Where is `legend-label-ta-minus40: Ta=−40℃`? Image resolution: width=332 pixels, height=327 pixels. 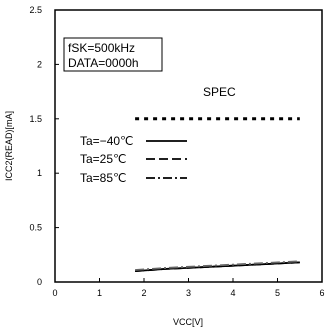 legend-label-ta-minus40: Ta=−40℃ is located at coordinates (107, 141).